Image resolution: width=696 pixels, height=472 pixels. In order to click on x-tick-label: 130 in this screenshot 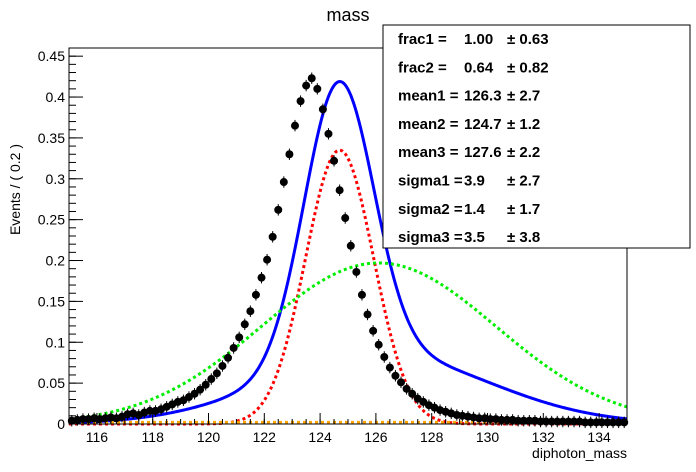, I will do `click(488, 437)`.